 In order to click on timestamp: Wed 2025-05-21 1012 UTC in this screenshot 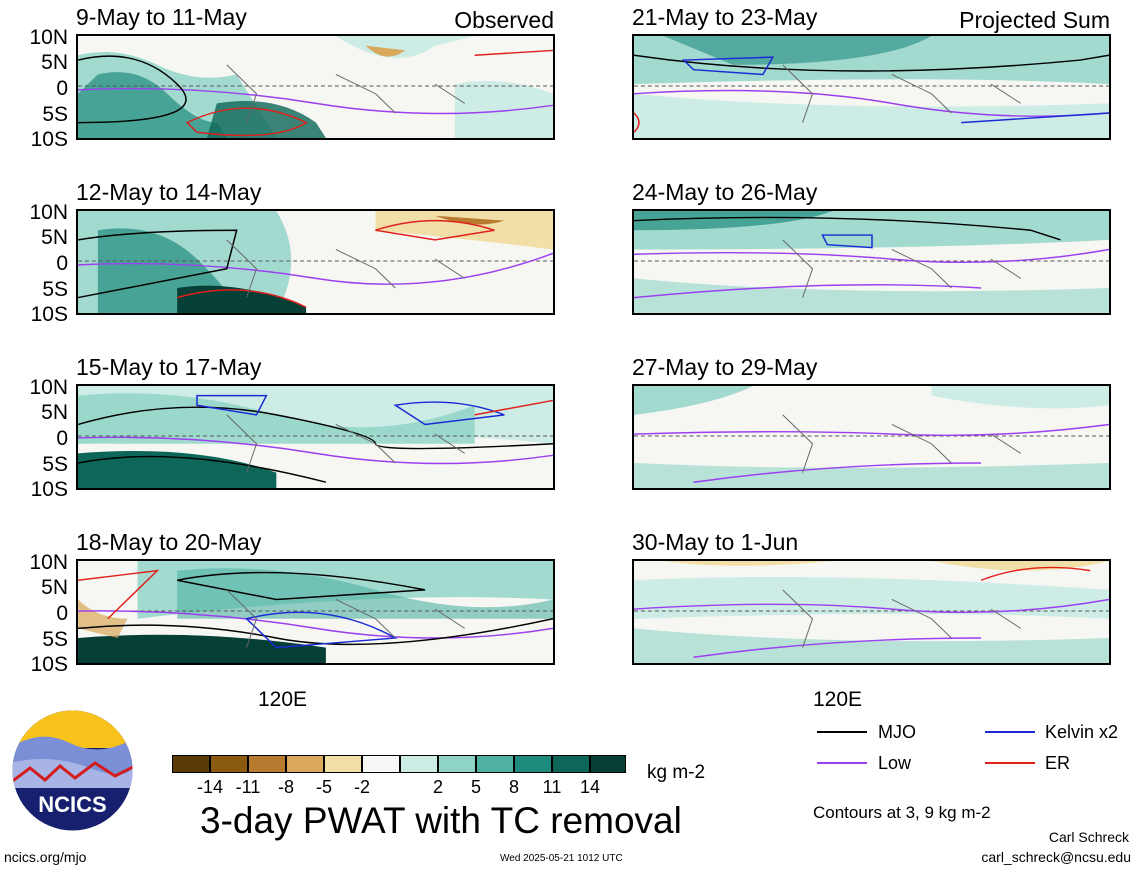, I will do `click(561, 858)`.